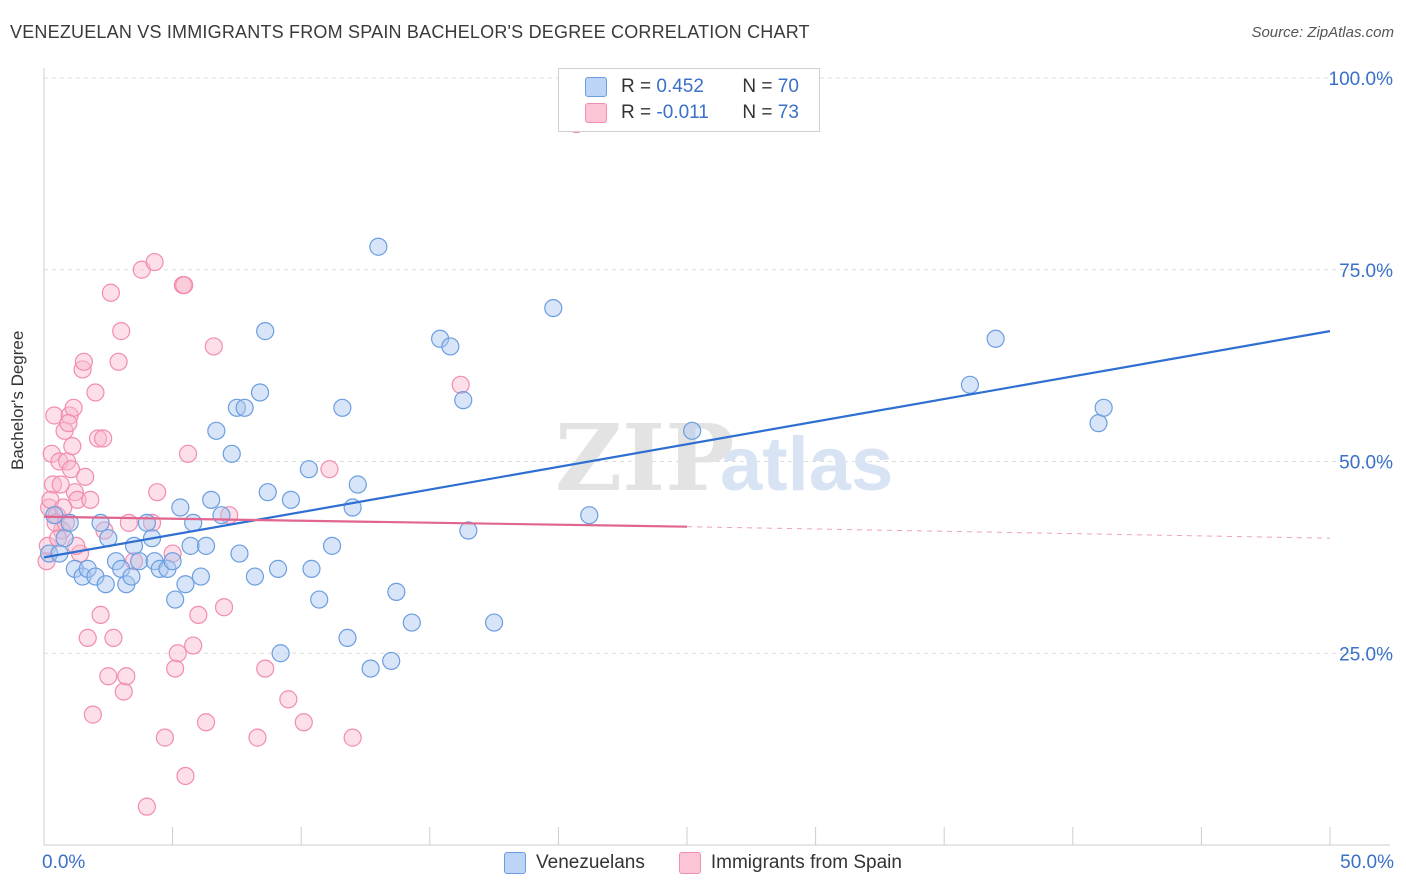  I want to click on venezuelans-n-value: 70, so click(788, 86).